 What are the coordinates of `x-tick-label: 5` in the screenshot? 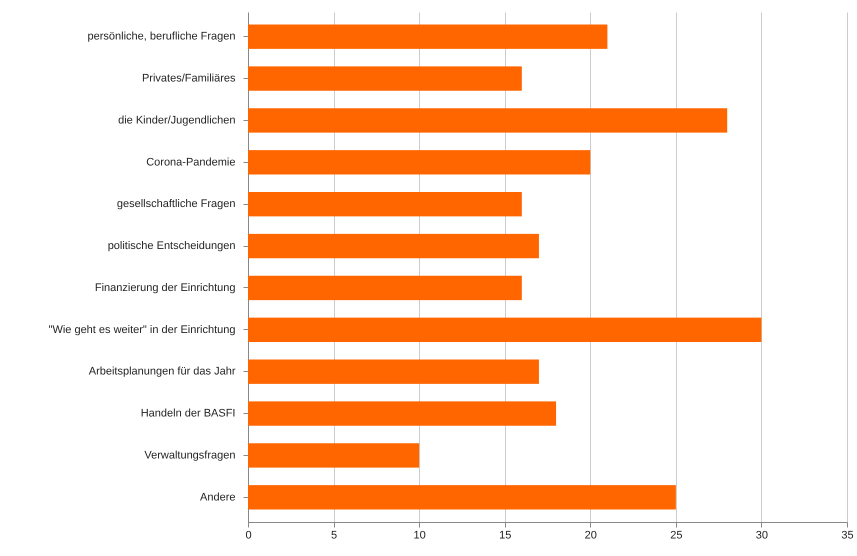 It's located at (334, 536).